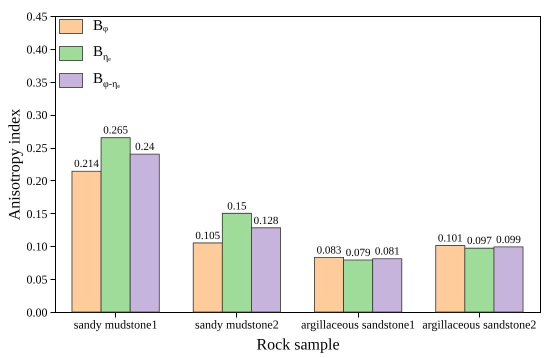 This screenshot has width=550, height=358. Describe the element at coordinates (37, 115) in the screenshot. I see `y-tick-label: 0.30` at that location.